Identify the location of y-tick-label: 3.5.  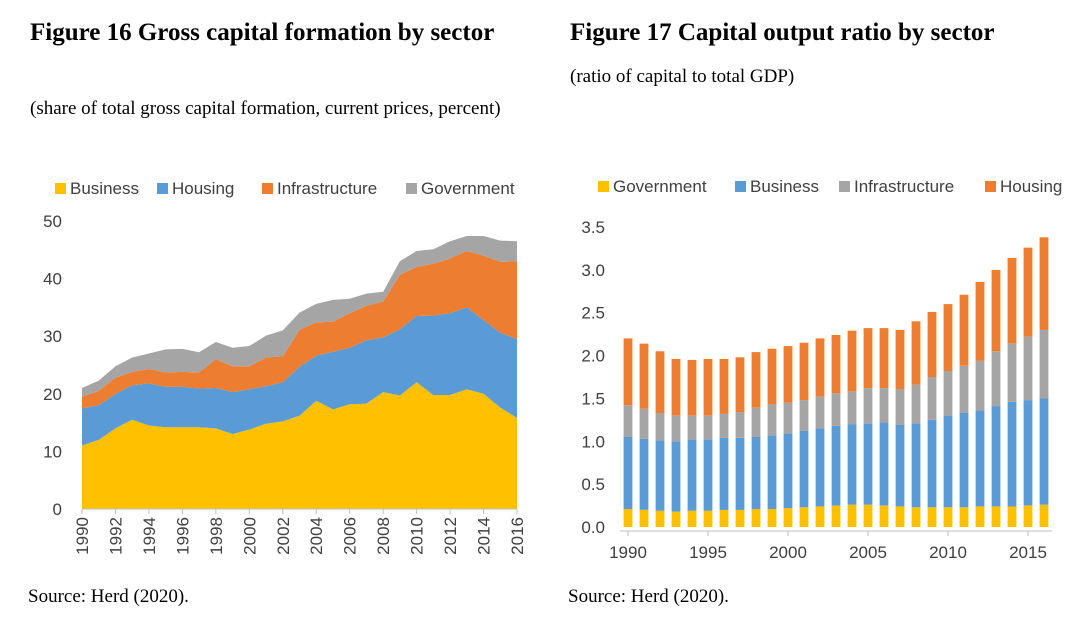
(593, 227).